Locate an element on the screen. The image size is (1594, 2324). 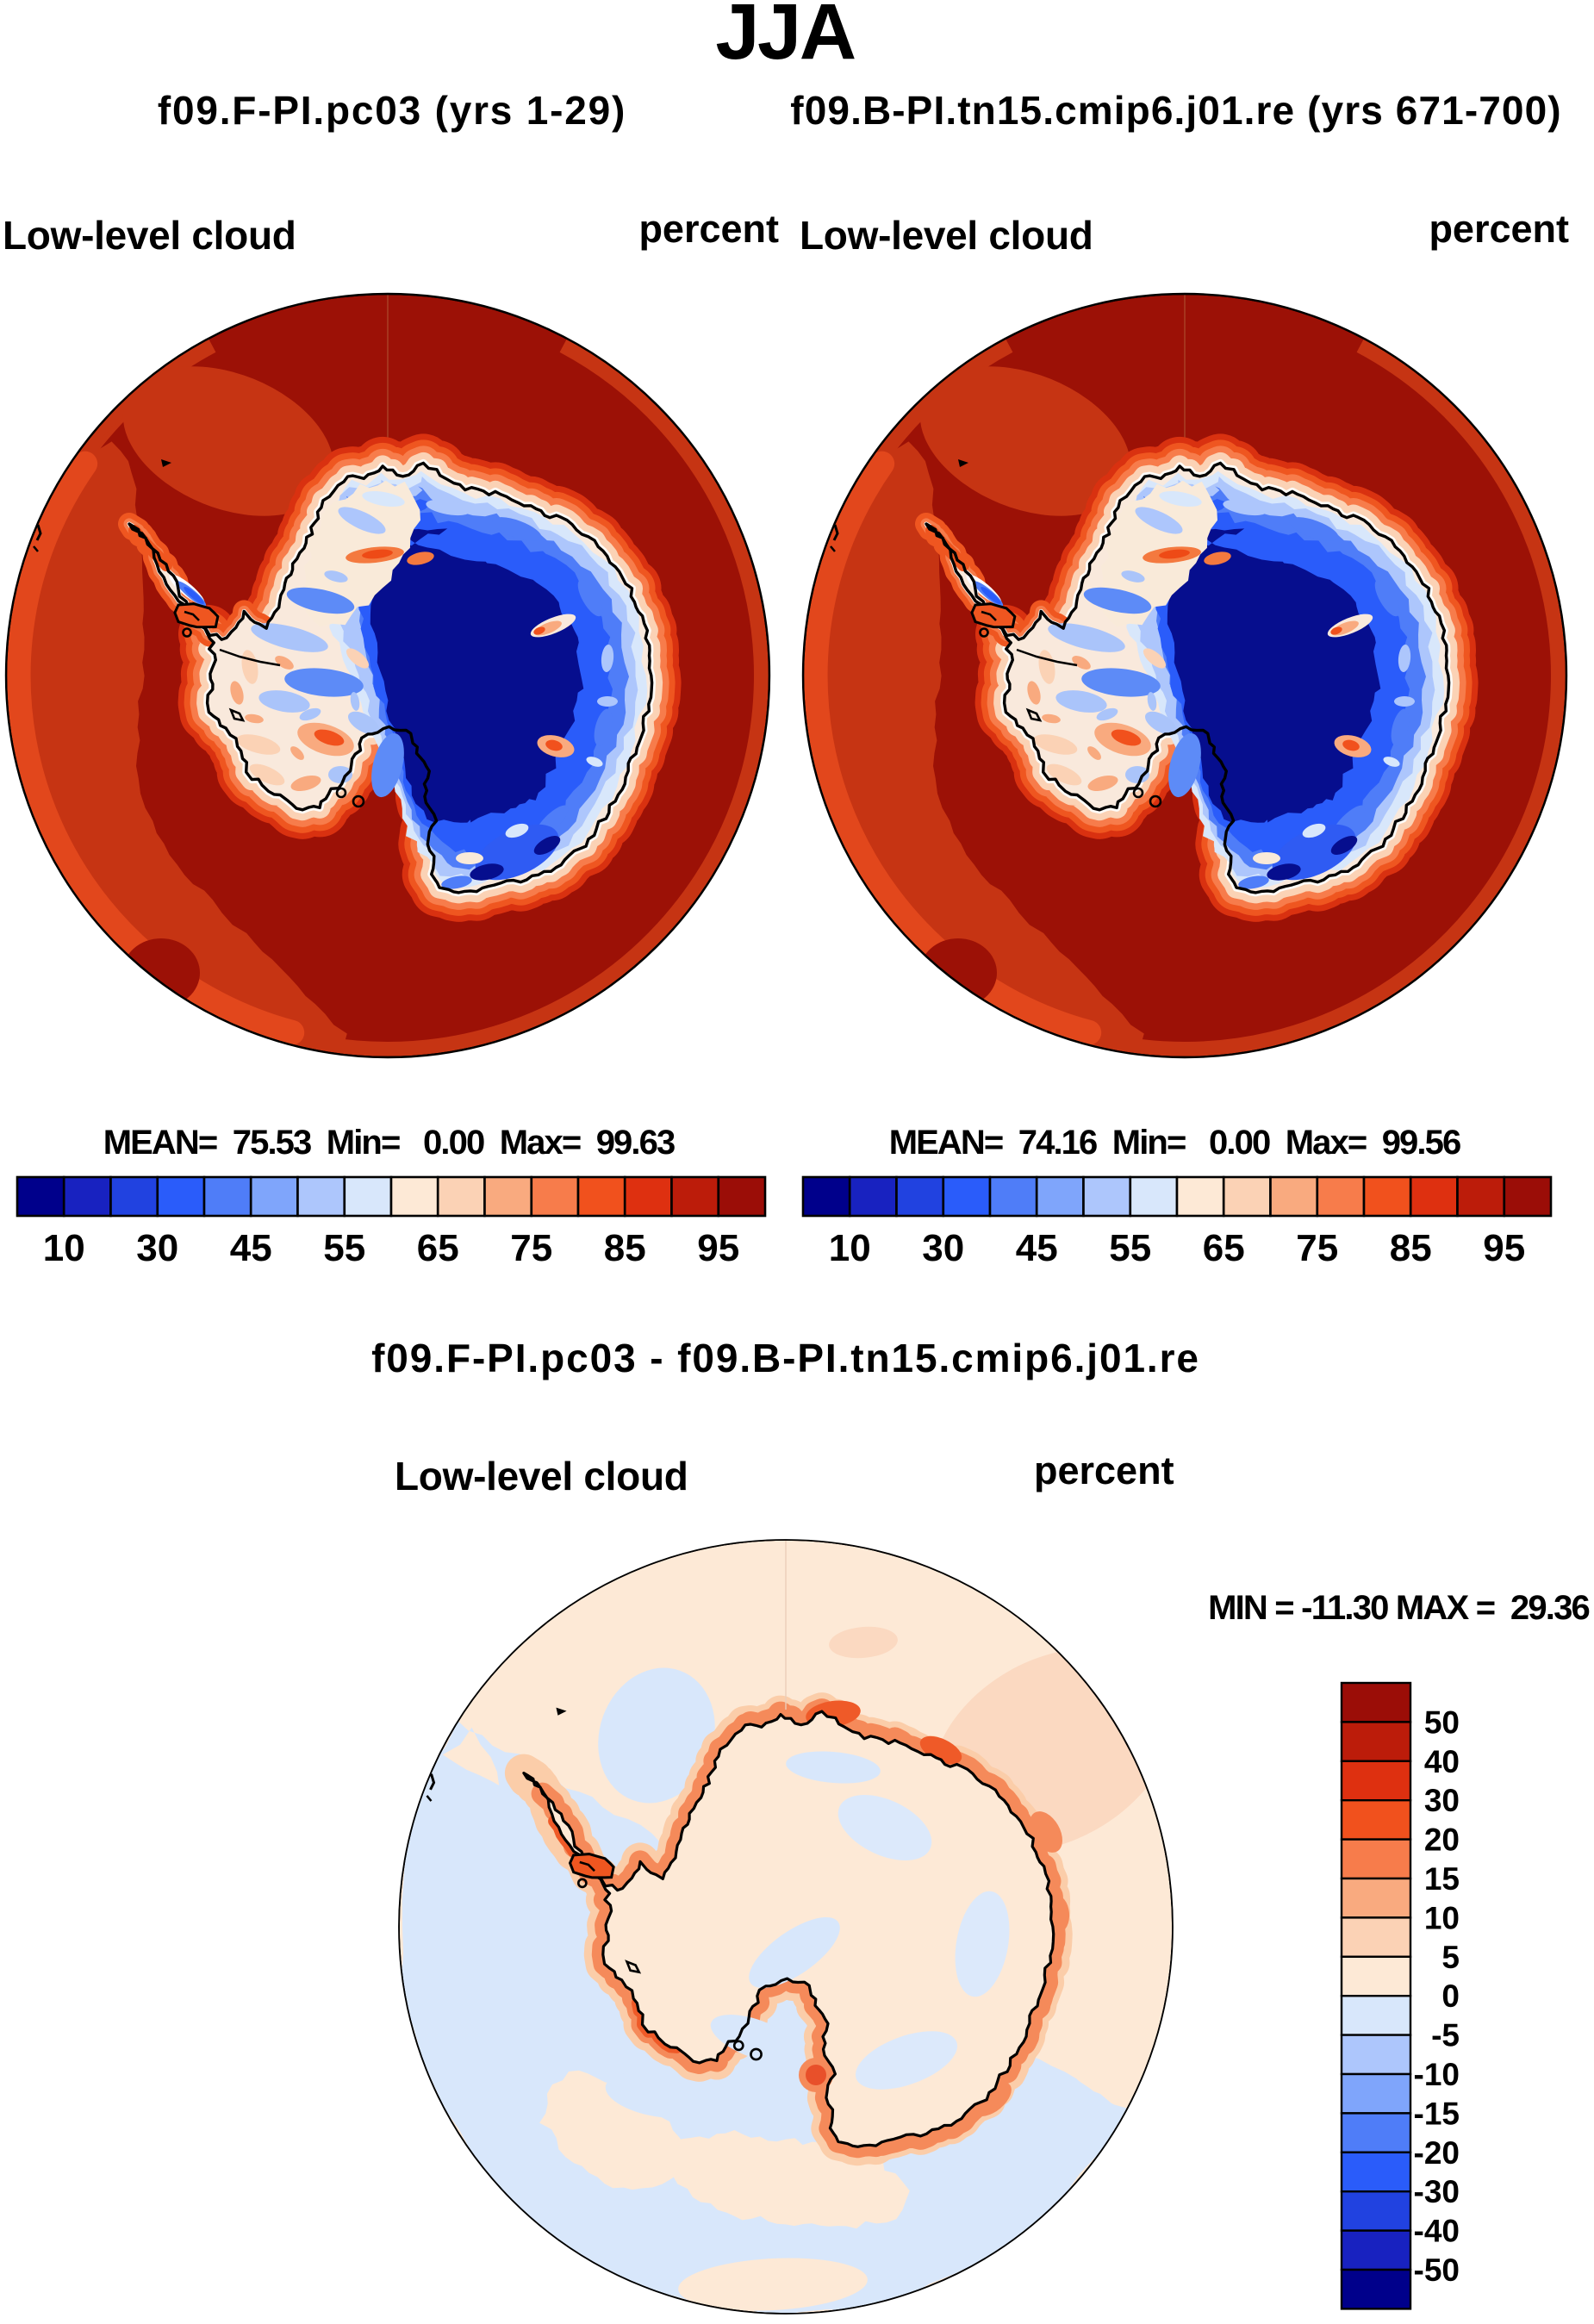
svg-text: -30 is located at coordinates (1437, 2191).